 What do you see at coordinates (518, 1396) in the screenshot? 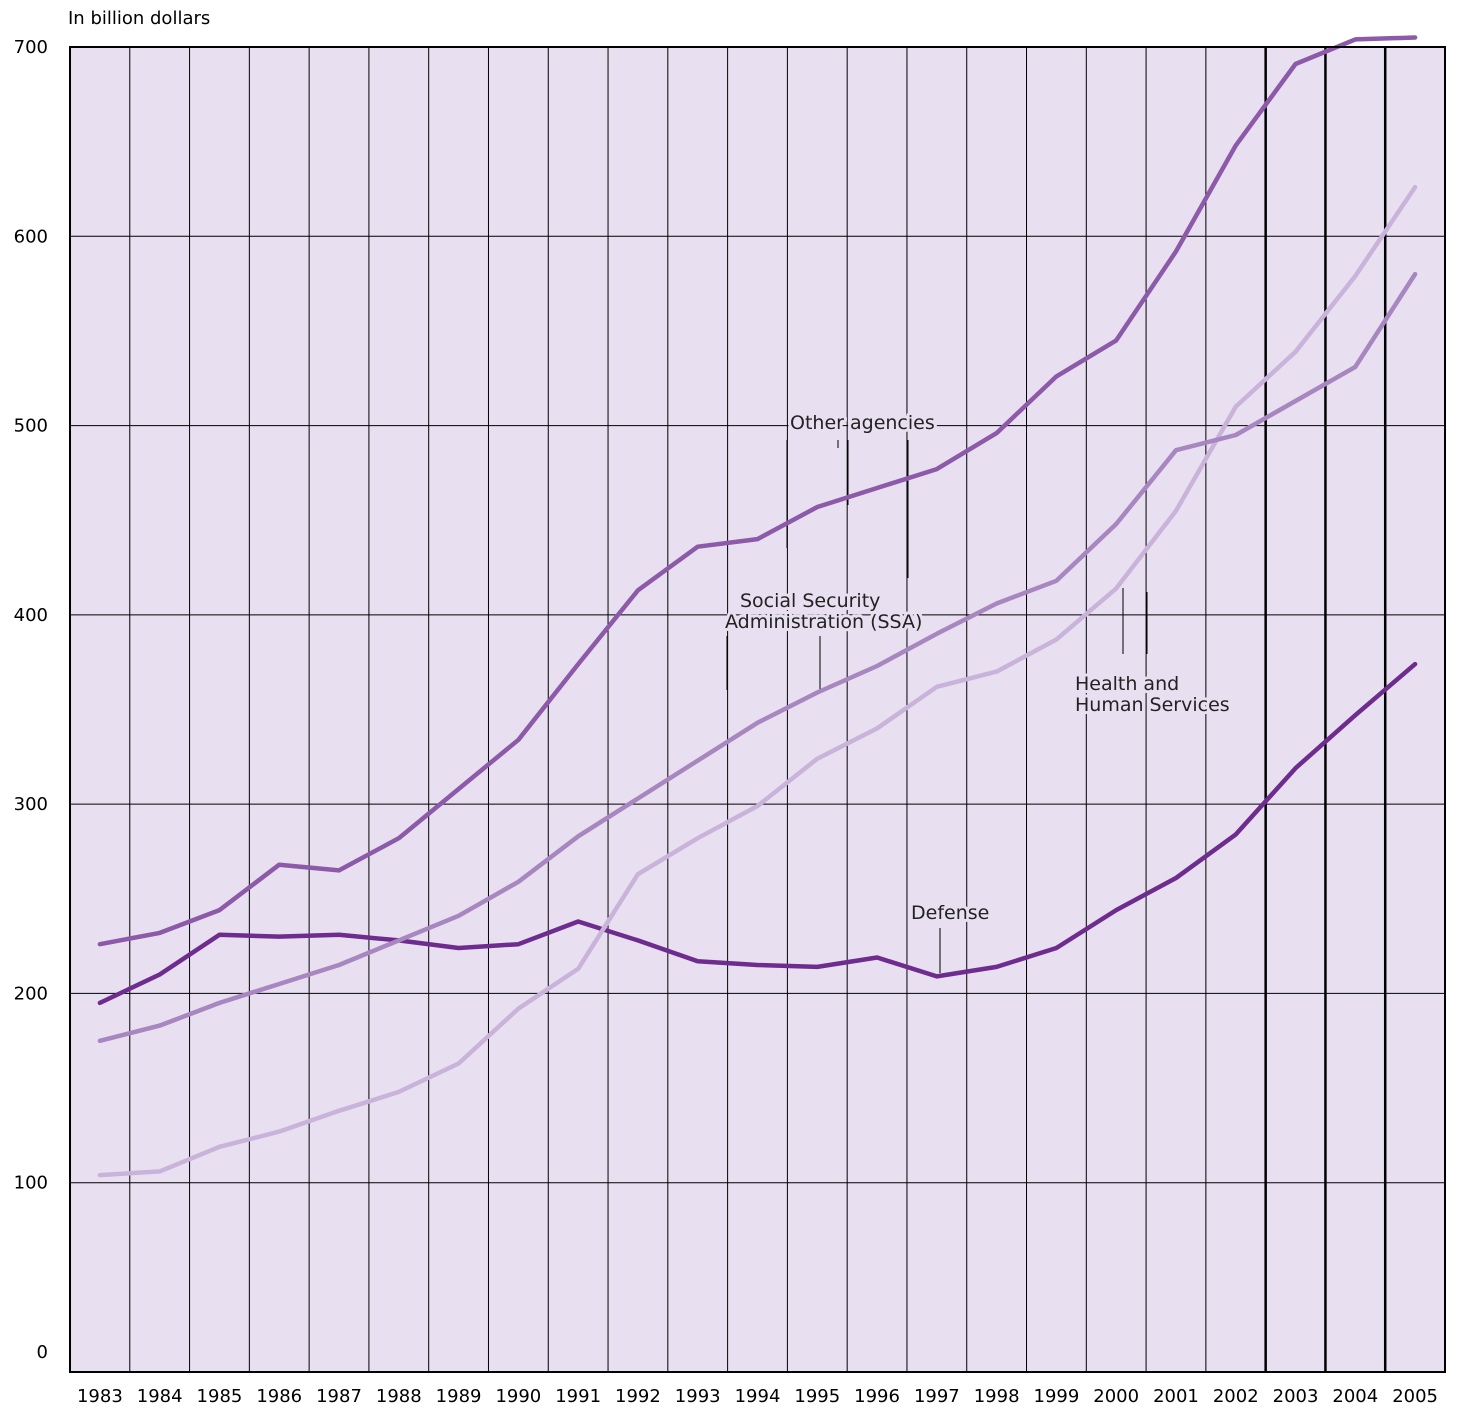
I see `x-tick-label: 1990` at bounding box center [518, 1396].